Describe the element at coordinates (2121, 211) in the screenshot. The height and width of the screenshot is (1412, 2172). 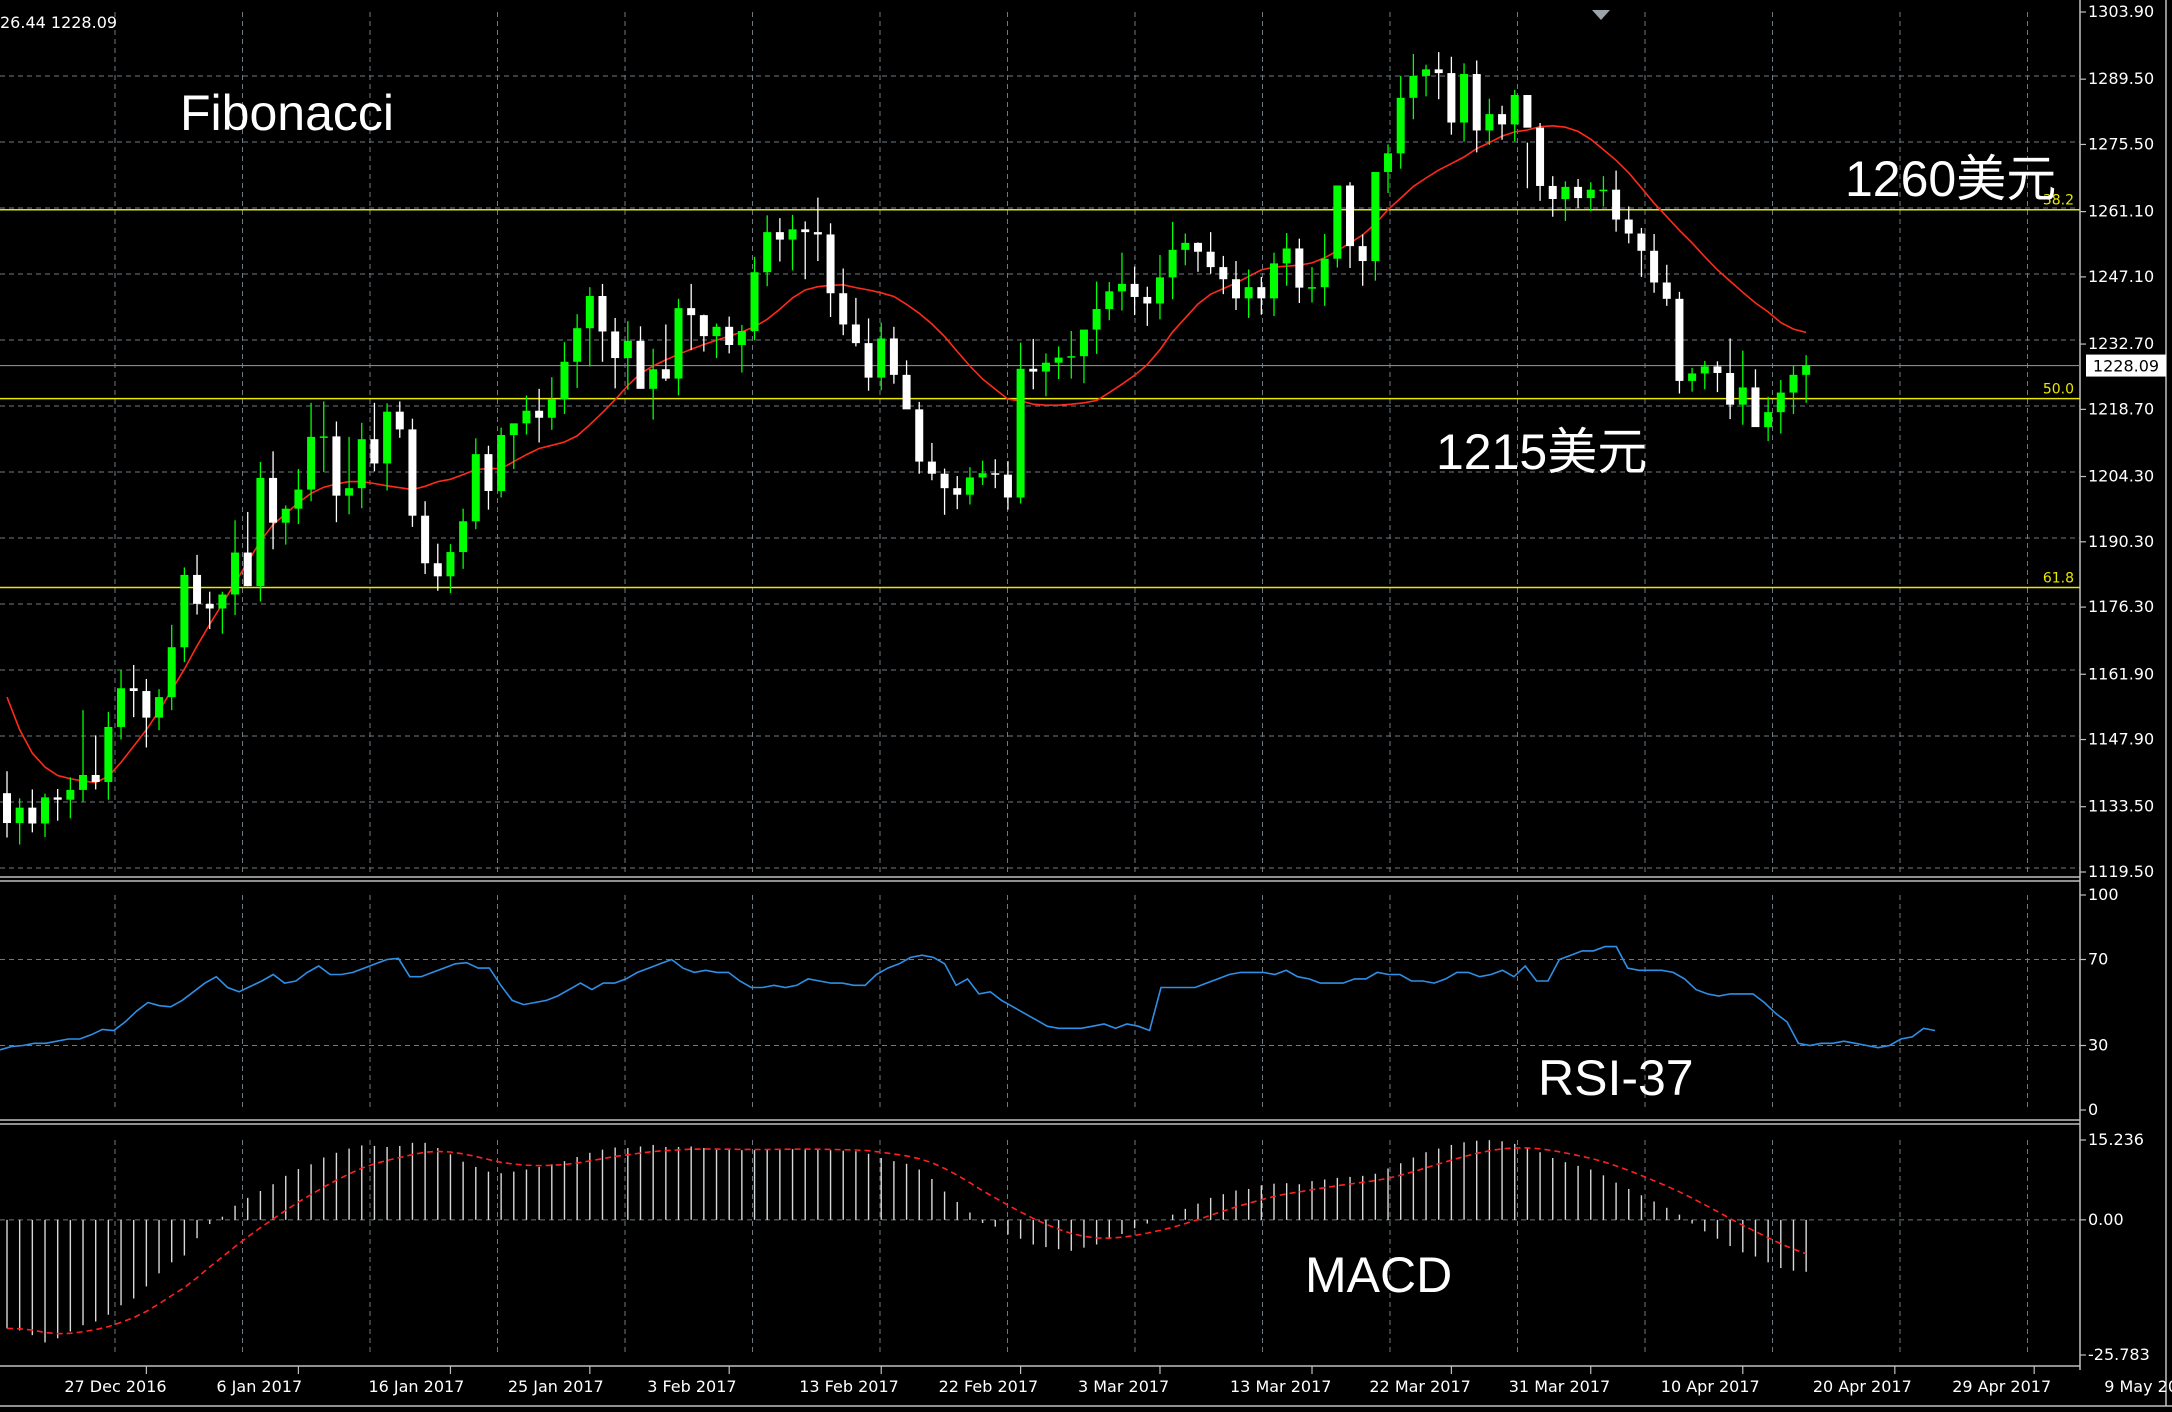
I see `price-tick-label: 1261.10` at that location.